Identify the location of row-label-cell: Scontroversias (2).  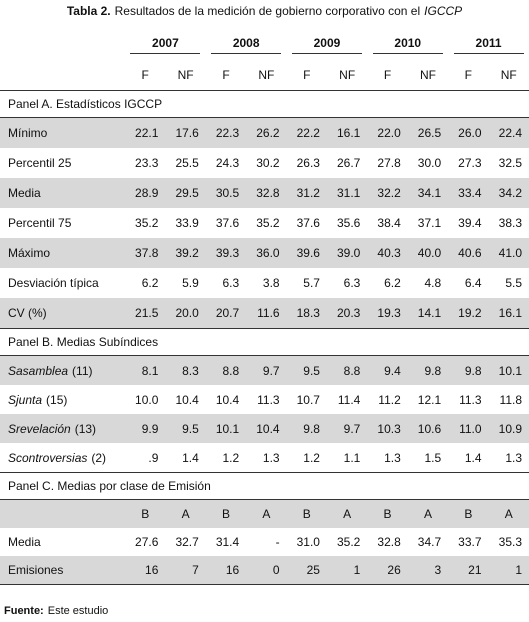
(62, 458).